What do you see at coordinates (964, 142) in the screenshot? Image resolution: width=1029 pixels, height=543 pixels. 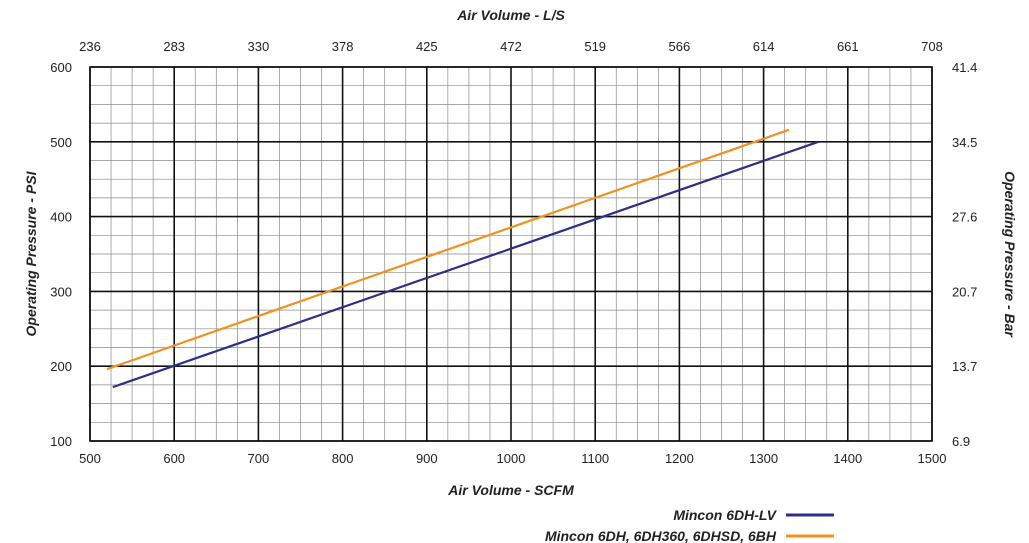 I see `right-tick-label: 34.5` at bounding box center [964, 142].